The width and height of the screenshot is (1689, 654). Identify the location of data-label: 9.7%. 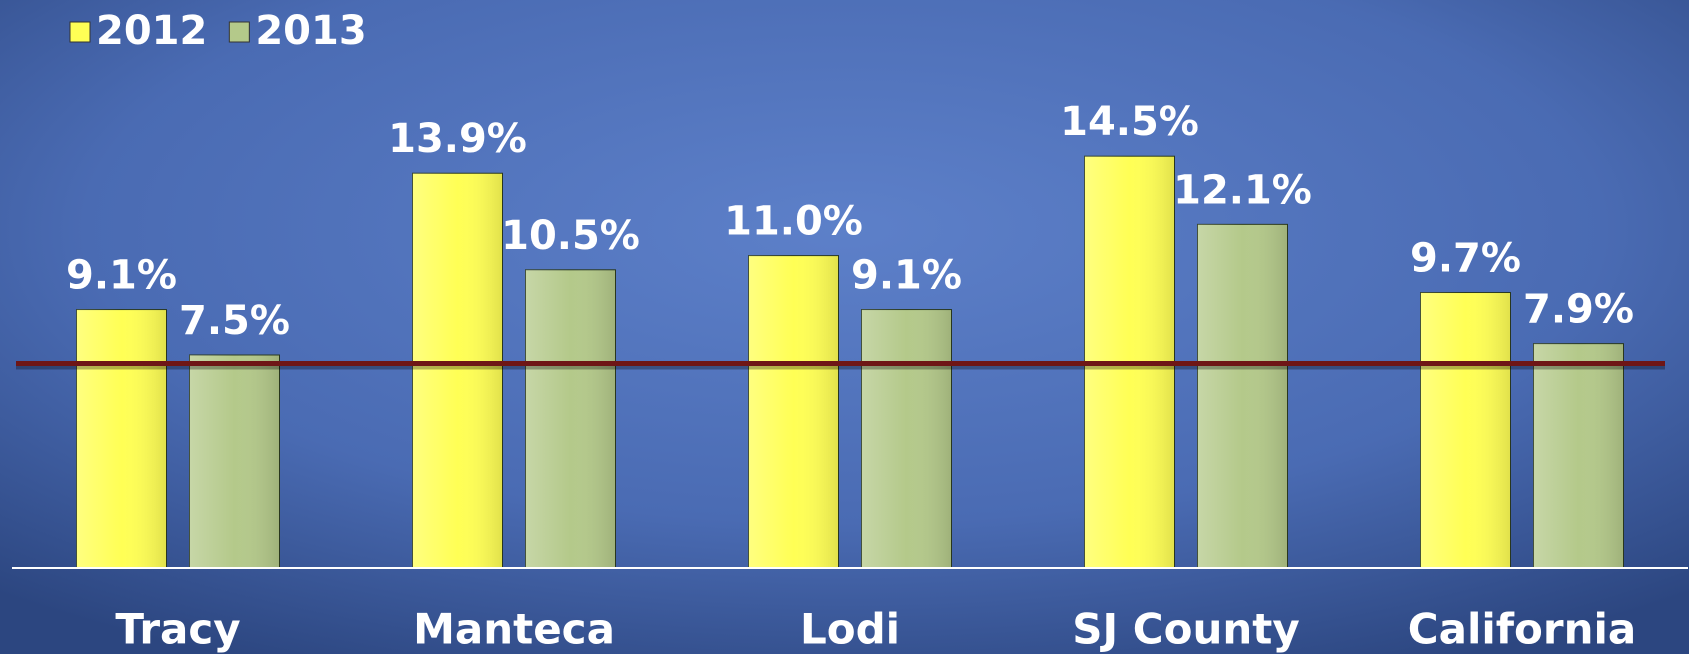
(1465, 259).